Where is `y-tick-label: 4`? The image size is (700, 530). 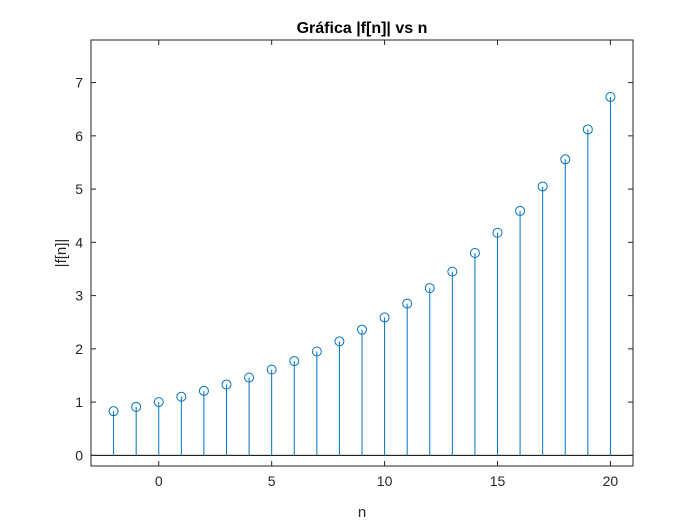
y-tick-label: 4 is located at coordinates (79, 242).